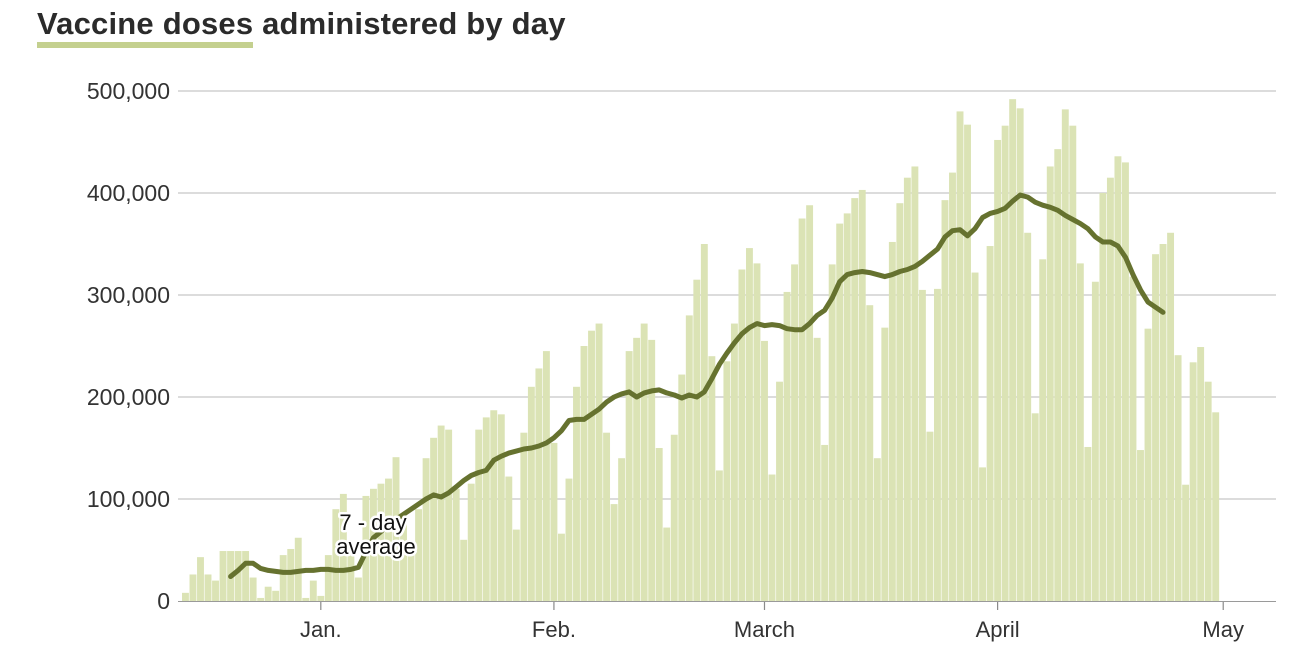 This screenshot has height=652, width=1296. Describe the element at coordinates (554, 629) in the screenshot. I see `x-tick-label: Feb.` at that location.